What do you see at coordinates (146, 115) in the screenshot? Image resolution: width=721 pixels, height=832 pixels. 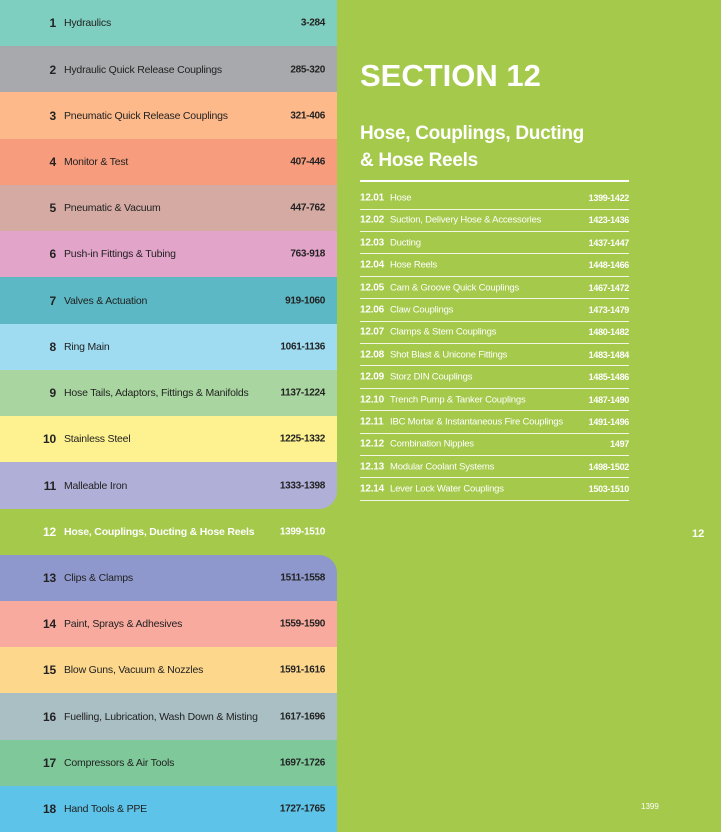 I see `section-title: Pneumatic Quick Release Couplings` at bounding box center [146, 115].